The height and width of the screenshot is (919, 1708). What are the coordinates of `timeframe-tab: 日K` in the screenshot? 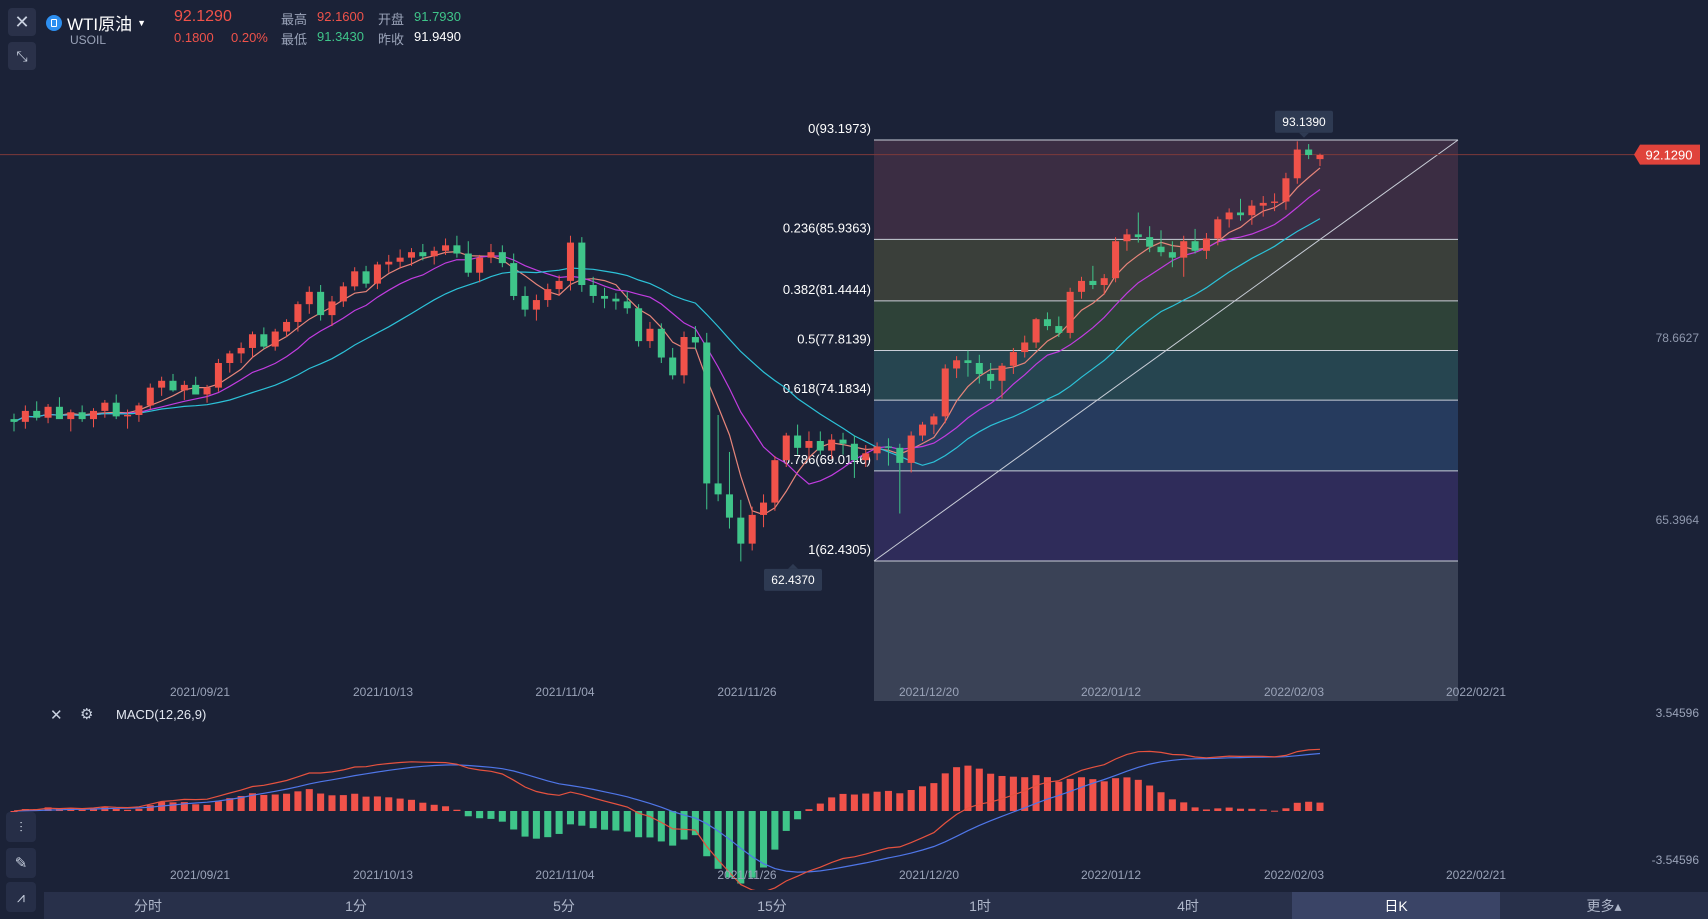 It's located at (1396, 905).